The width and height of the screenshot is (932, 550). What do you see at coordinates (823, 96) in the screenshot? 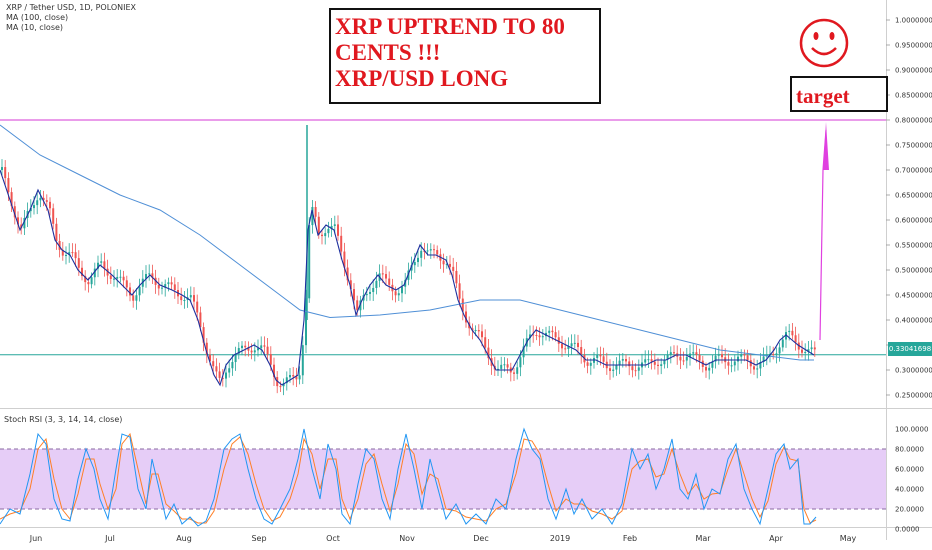
I see `target-label: target` at bounding box center [823, 96].